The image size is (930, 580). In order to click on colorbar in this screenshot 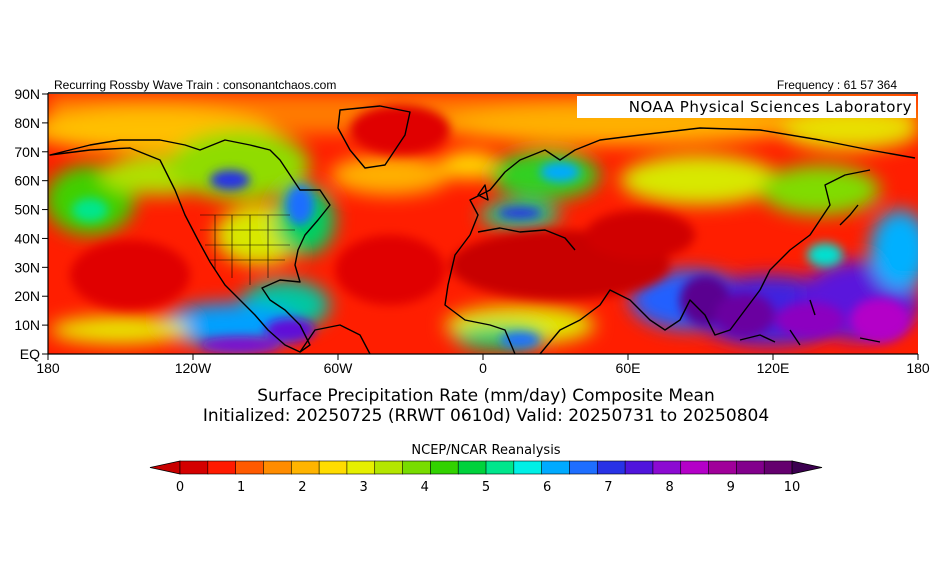, I will do `click(486, 467)`.